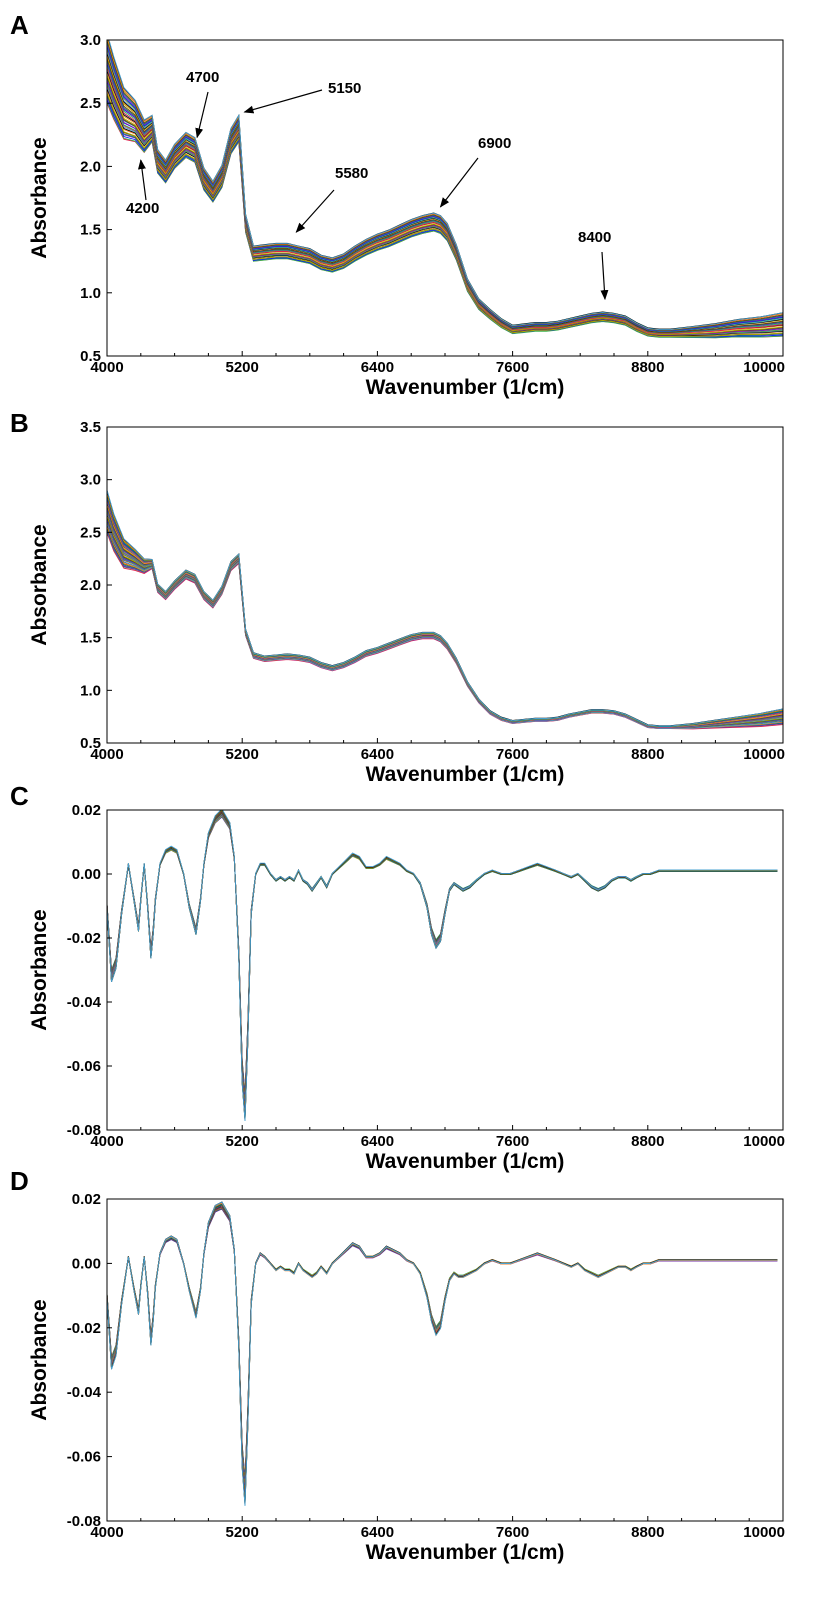  Describe the element at coordinates (90, 40) in the screenshot. I see `y-tick-label: 3.0` at that location.